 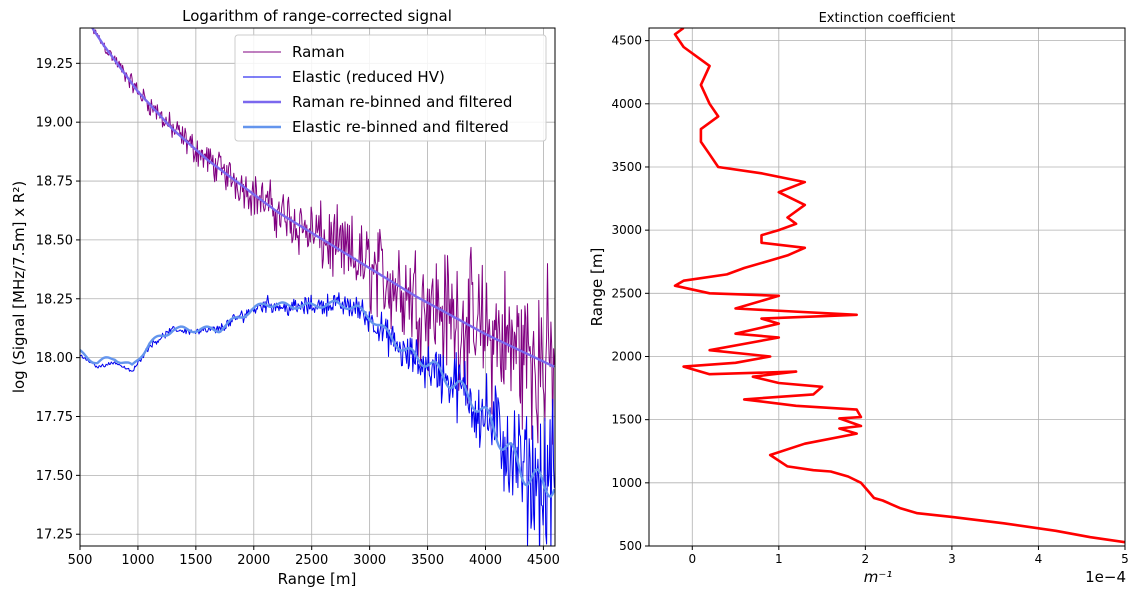 I want to click on legend-box, so click(x=390, y=88).